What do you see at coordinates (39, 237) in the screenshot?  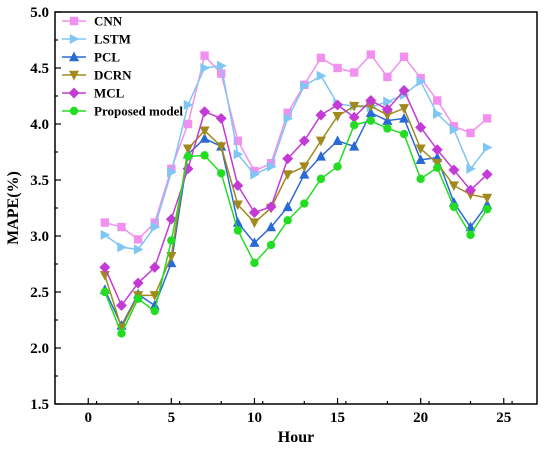 I see `y-tick-label: 3.0` at bounding box center [39, 237].